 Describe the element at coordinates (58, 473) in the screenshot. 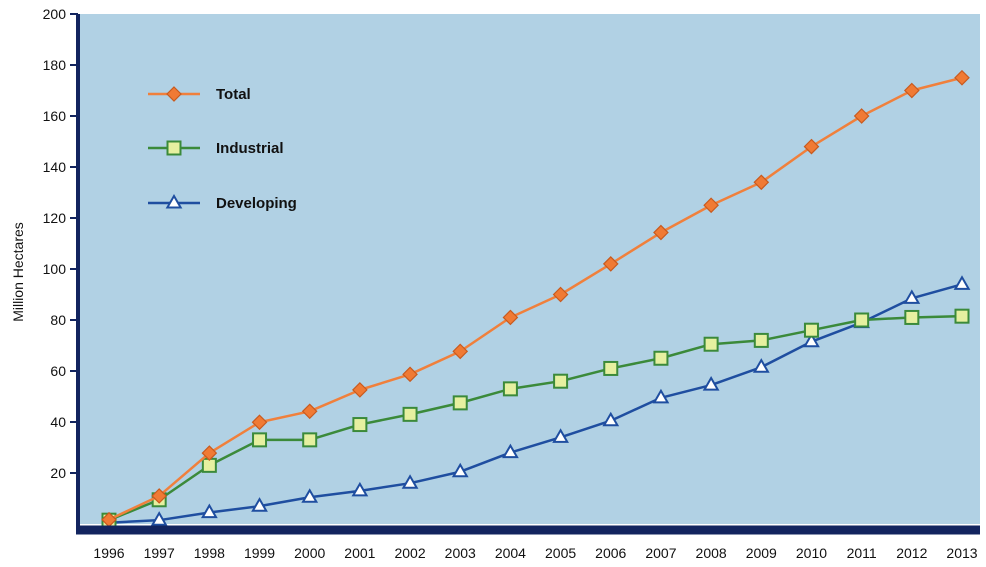

I see `y-tick-label: 20` at that location.